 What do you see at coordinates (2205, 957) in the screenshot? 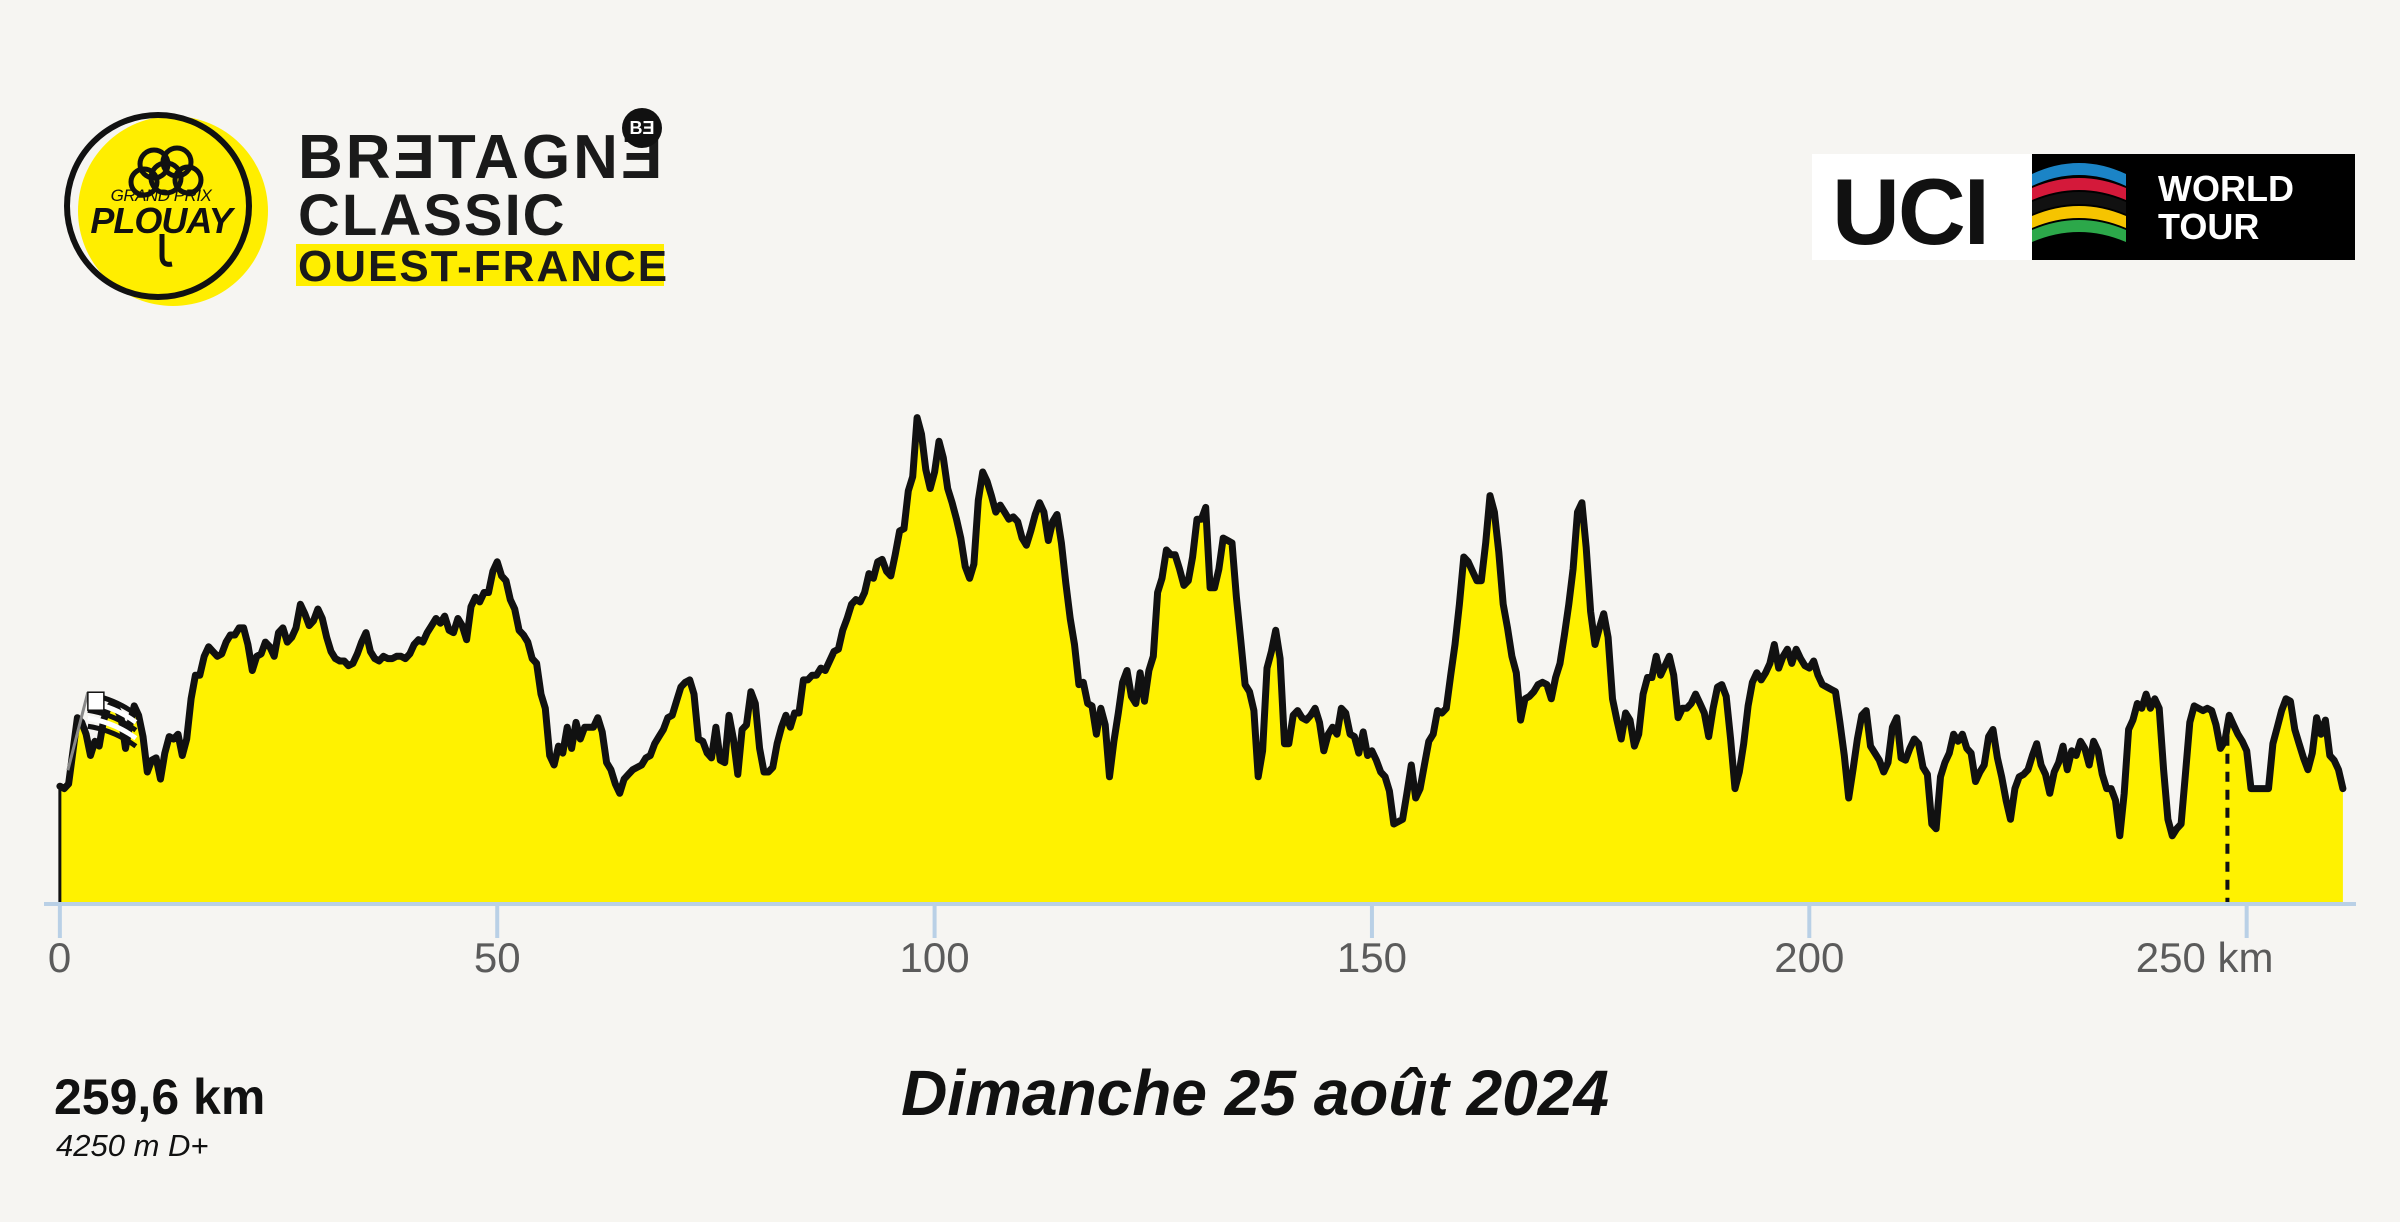
I see `x-tick-label: 250 km` at bounding box center [2205, 957].